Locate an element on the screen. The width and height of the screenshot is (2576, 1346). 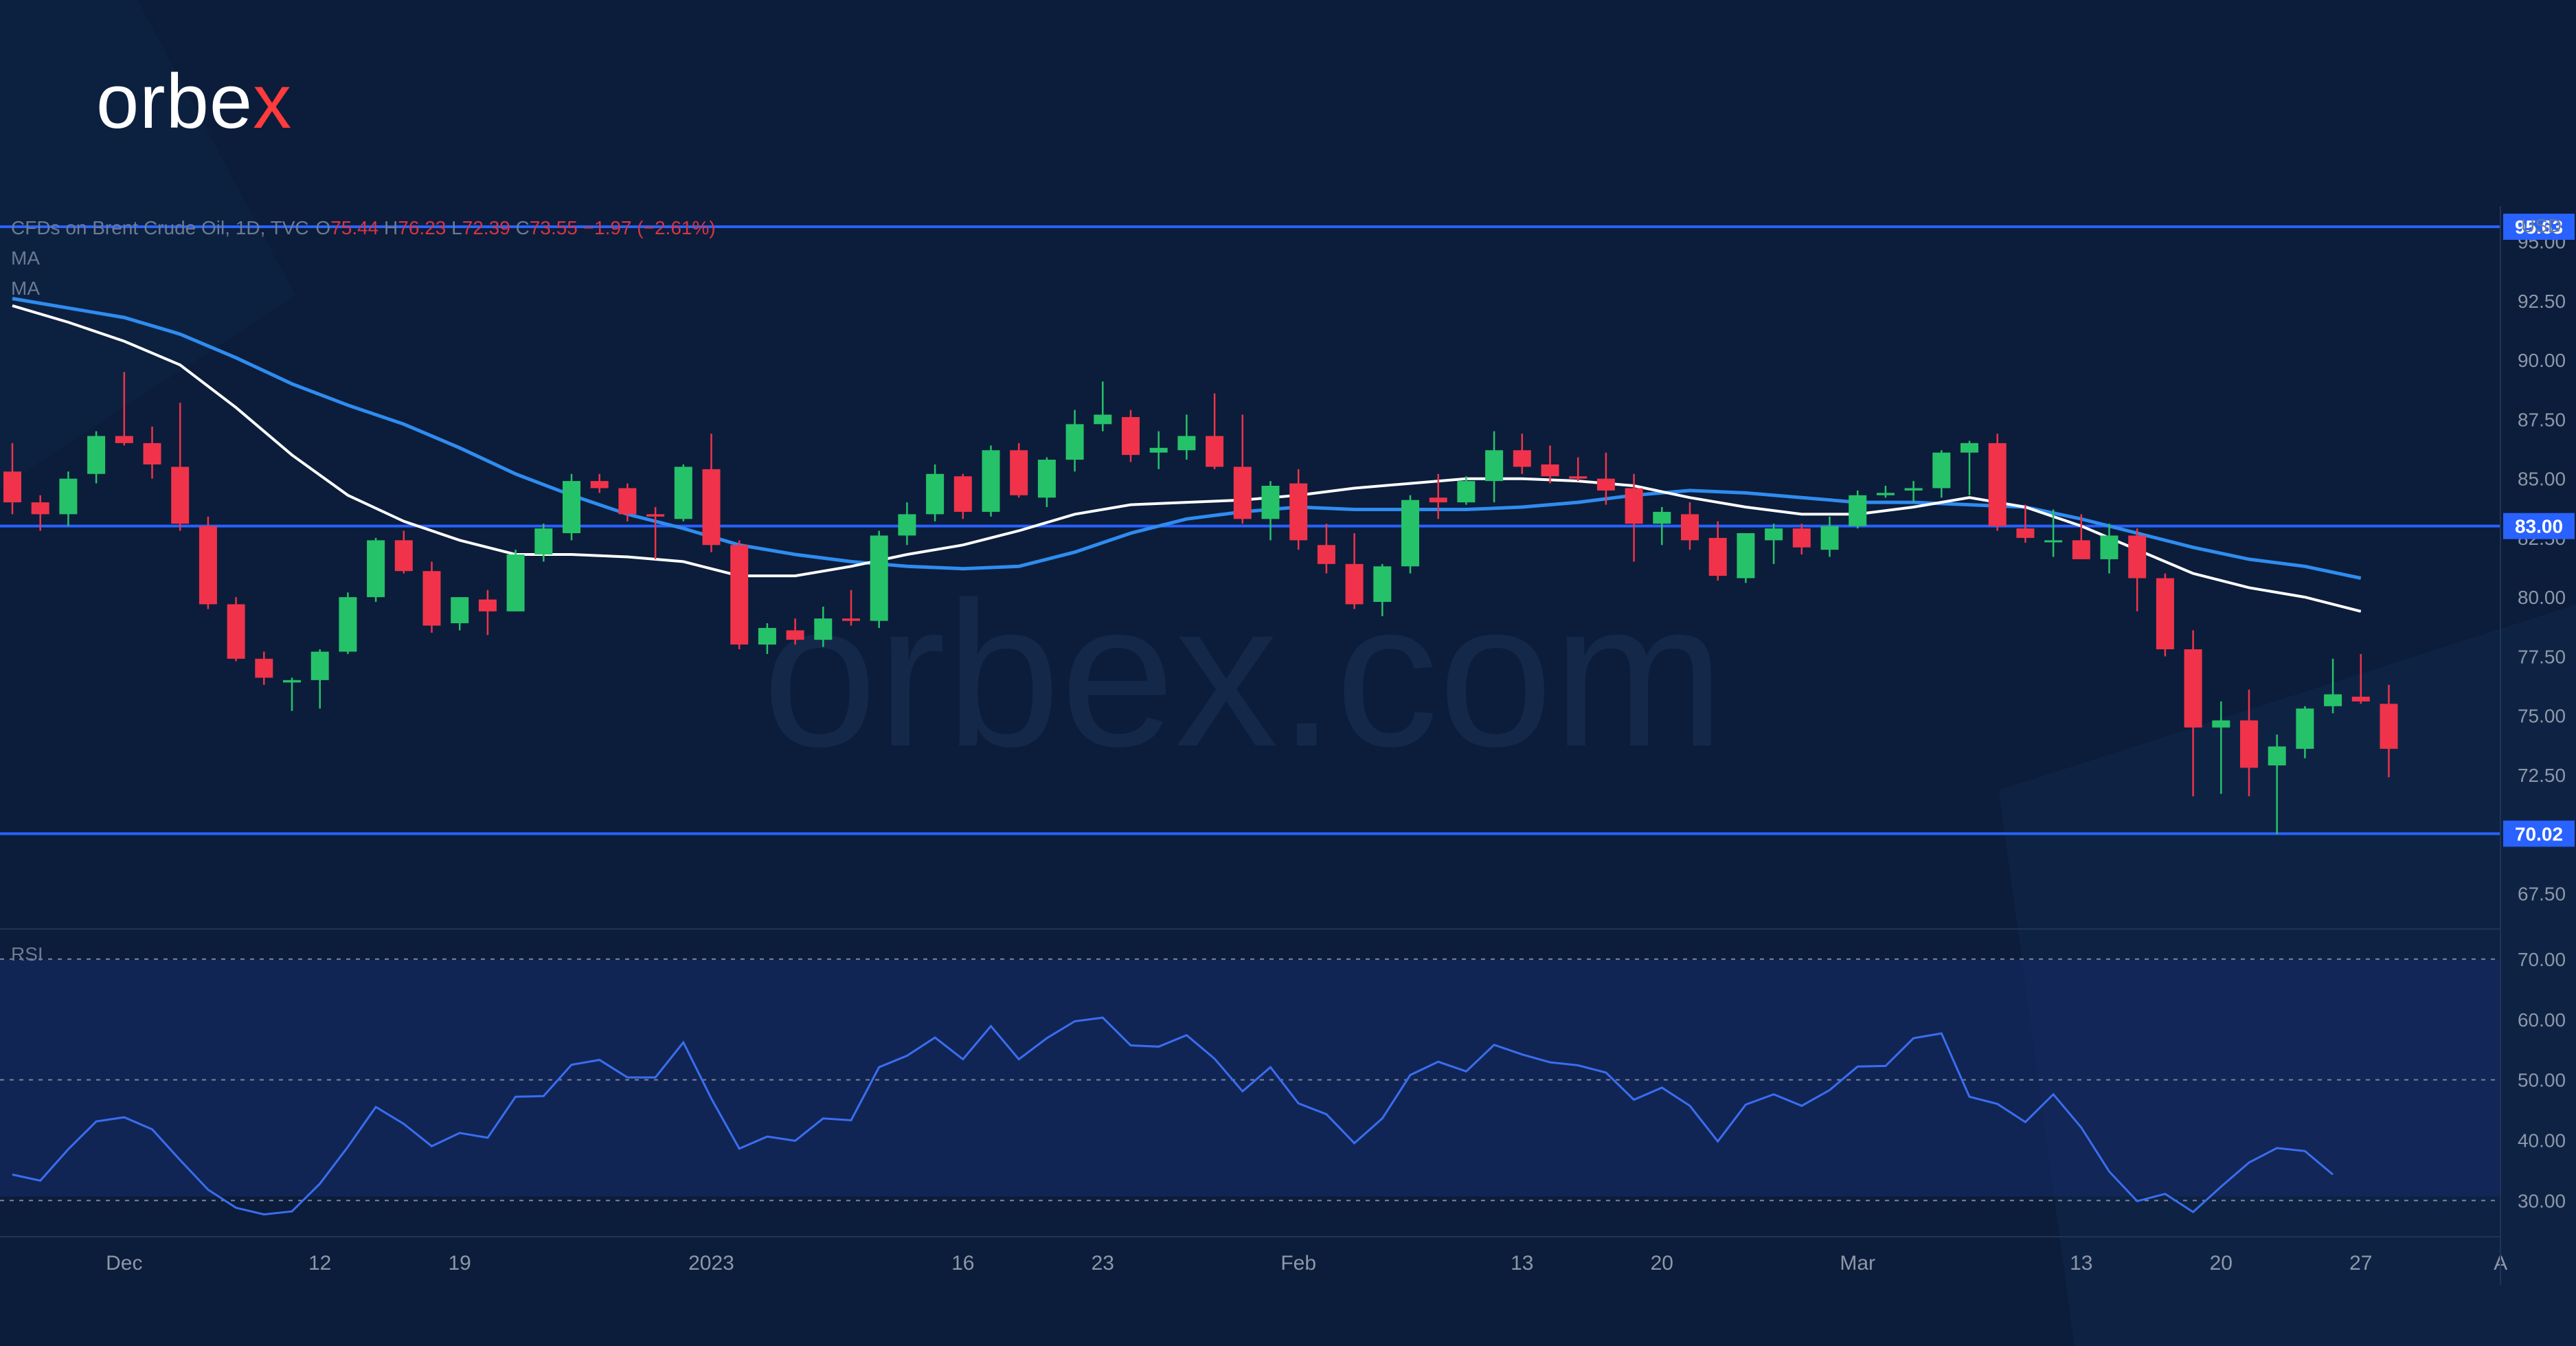
level-price-tag is located at coordinates (2539, 526).